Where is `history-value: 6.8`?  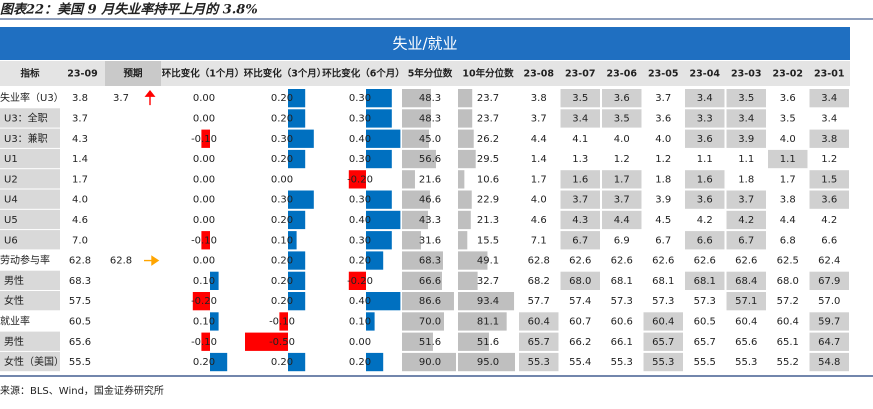 history-value: 6.8 is located at coordinates (788, 240).